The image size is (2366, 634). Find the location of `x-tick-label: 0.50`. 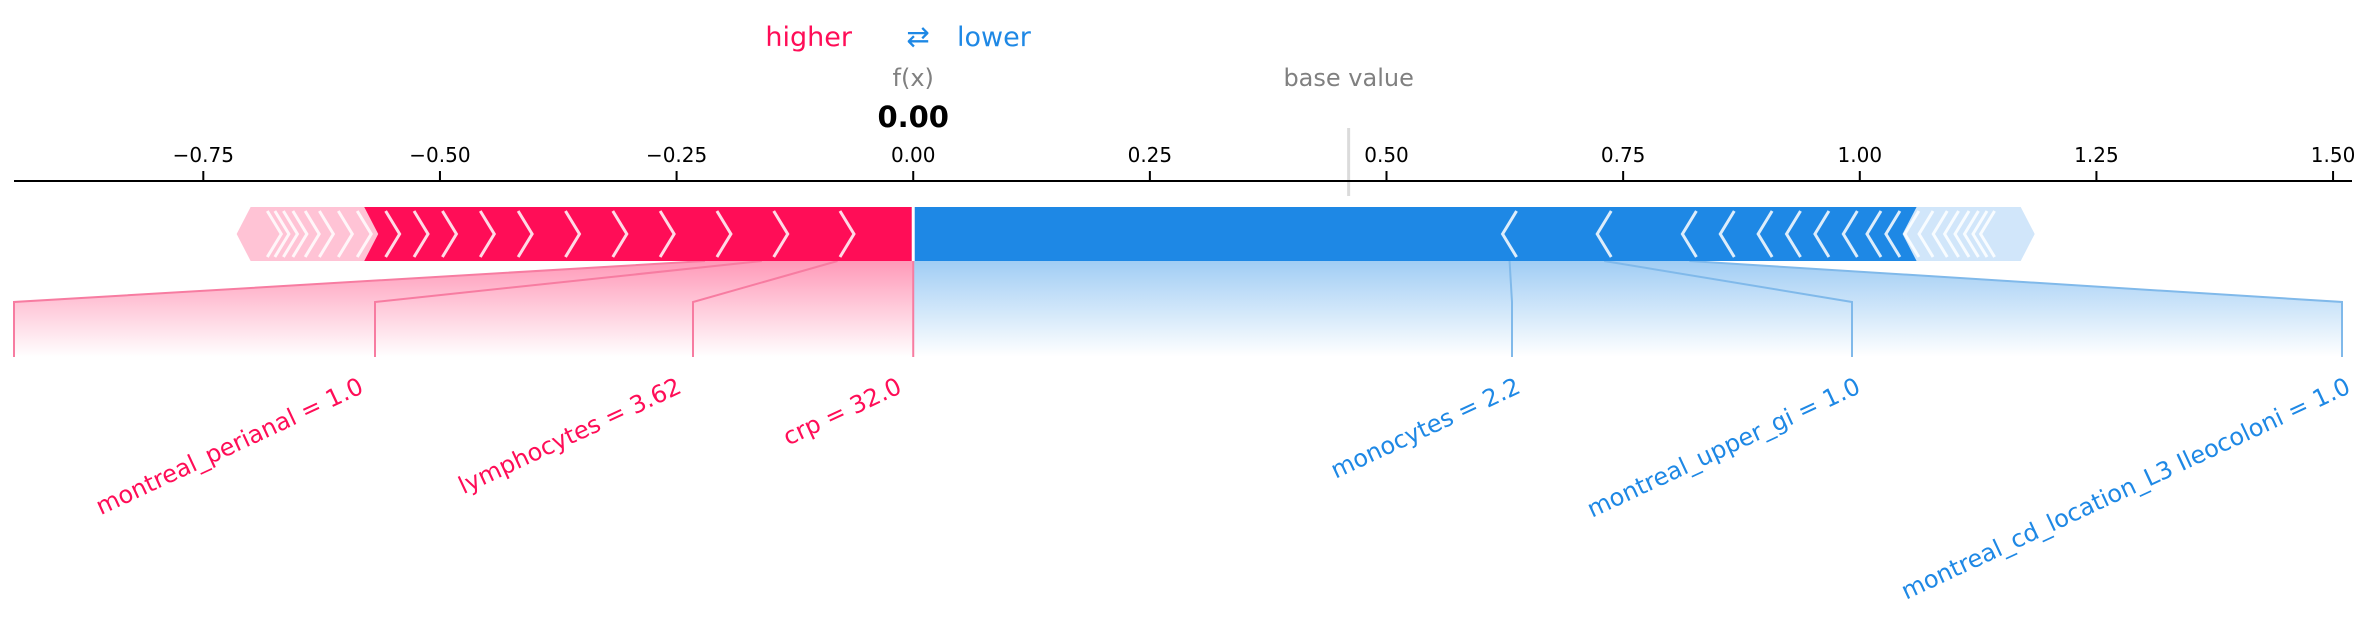

x-tick-label: 0.50 is located at coordinates (1386, 155).